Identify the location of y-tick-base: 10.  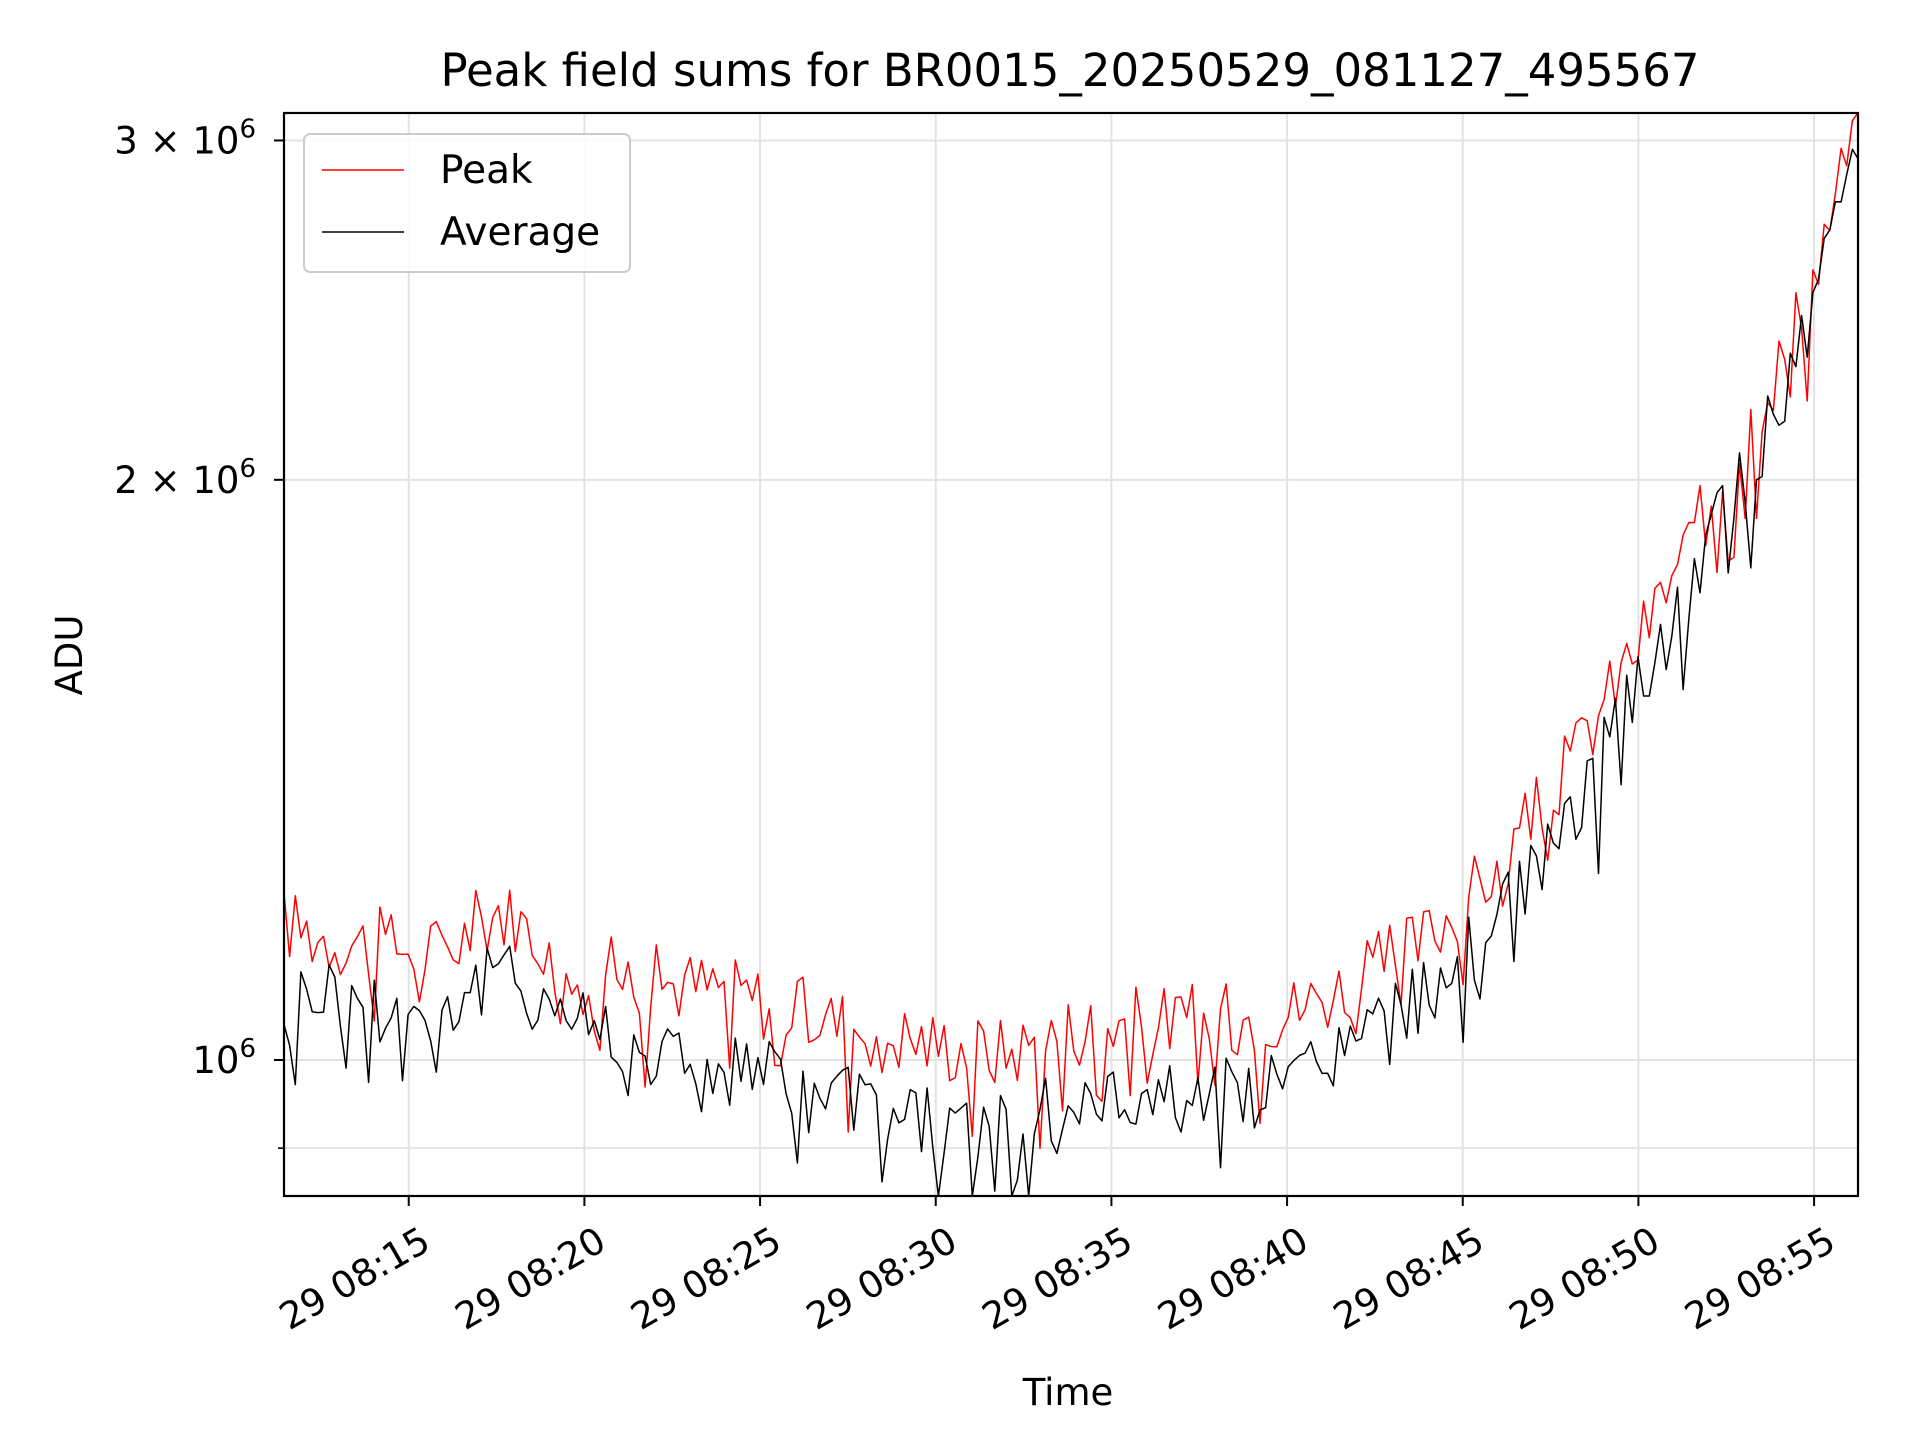
(215, 1060).